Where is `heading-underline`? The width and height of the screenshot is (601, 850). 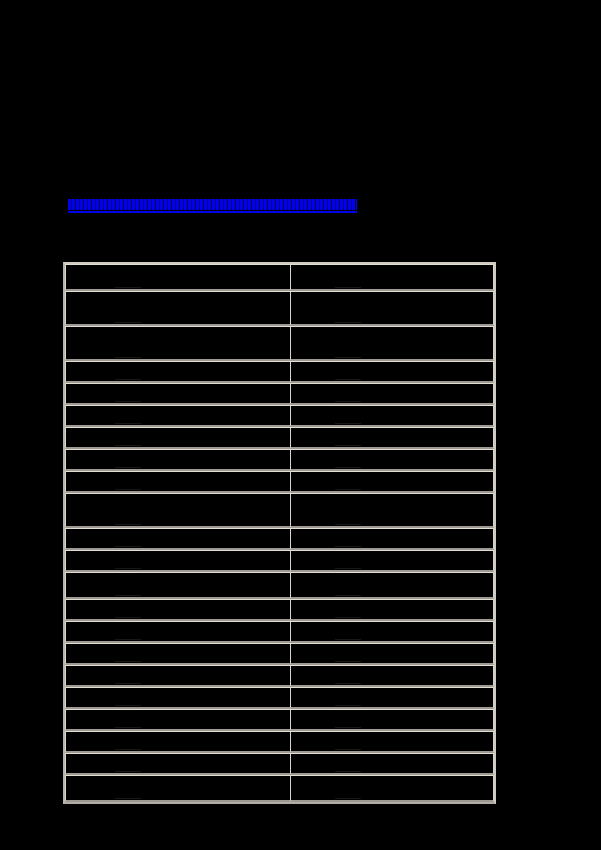
heading-underline is located at coordinates (212, 212).